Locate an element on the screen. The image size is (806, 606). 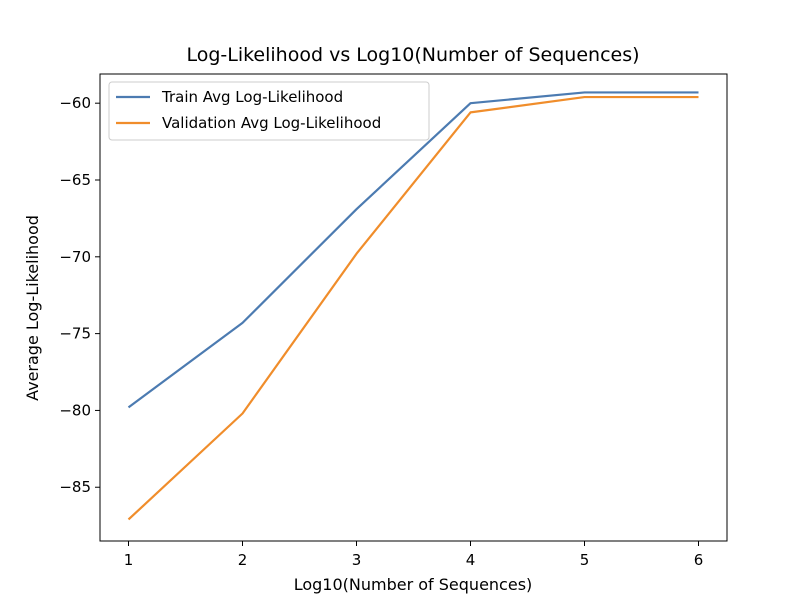
y-axis-label: Average Log-Likelihood is located at coordinates (32, 308).